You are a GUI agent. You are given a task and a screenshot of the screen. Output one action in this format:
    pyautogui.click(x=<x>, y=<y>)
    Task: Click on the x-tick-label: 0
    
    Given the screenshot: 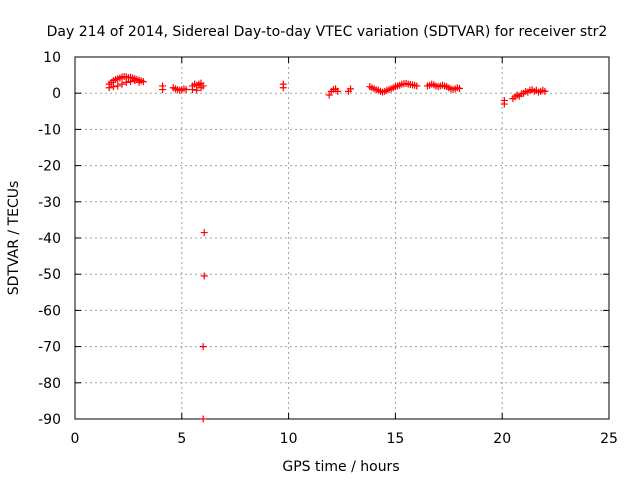 What is the action you would take?
    pyautogui.click(x=75, y=439)
    